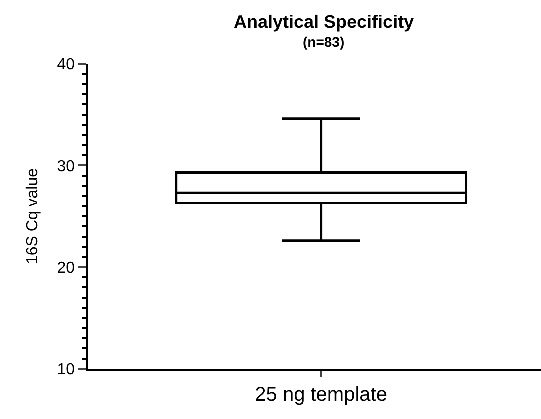  I want to click on y-tick-label: 30, so click(66, 167).